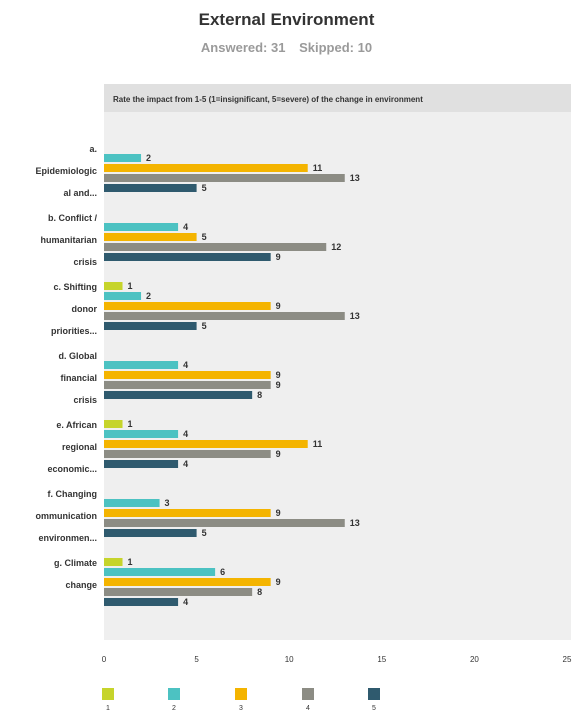 This screenshot has width=573, height=715. I want to click on category-label: e. African, so click(76, 425).